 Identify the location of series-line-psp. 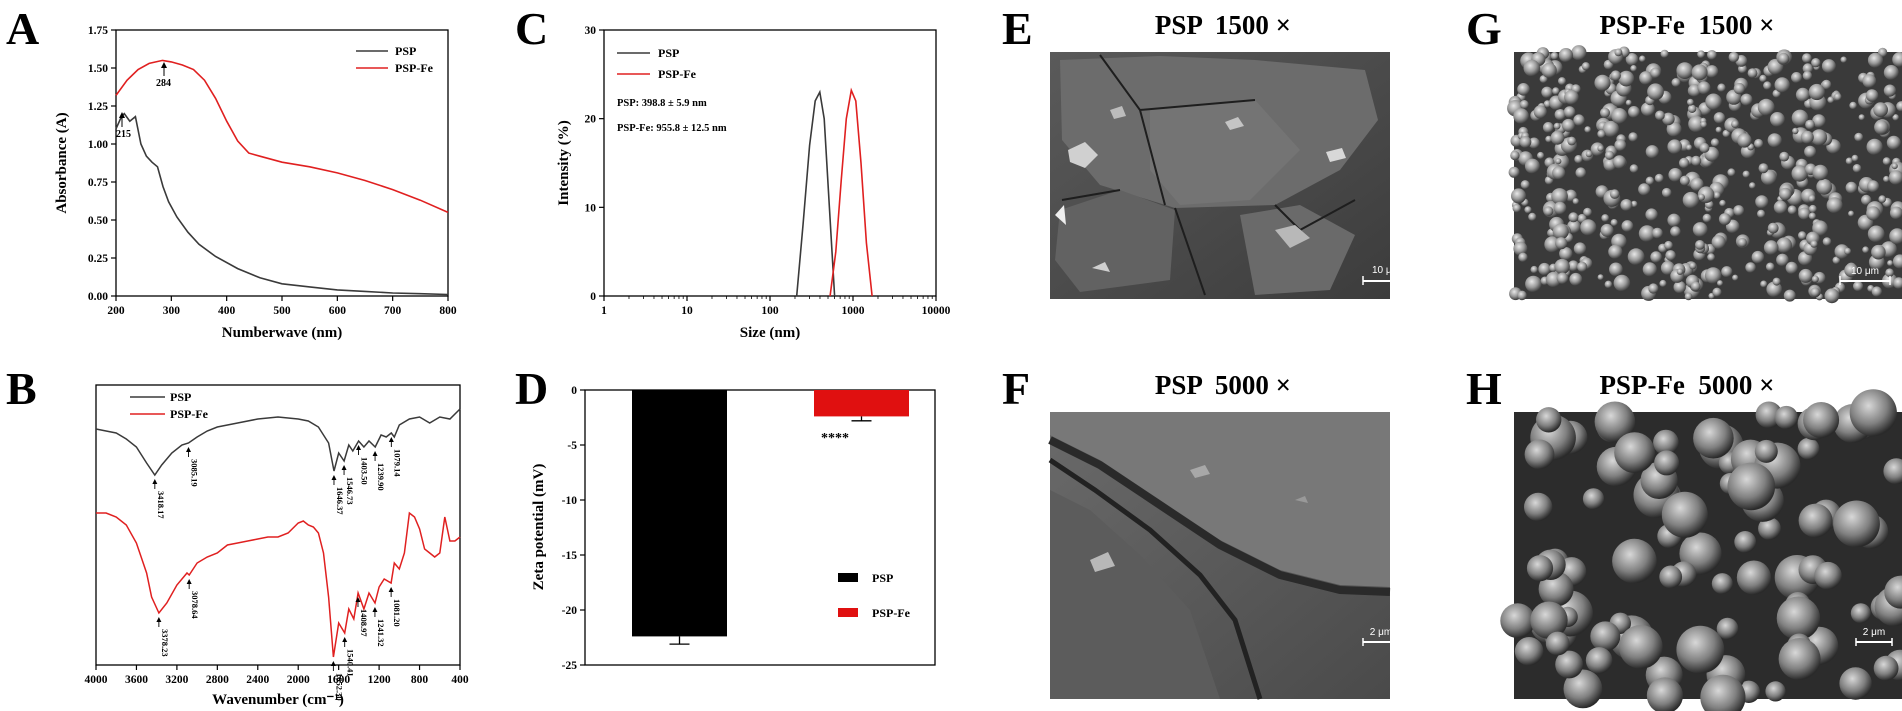
(815, 193).